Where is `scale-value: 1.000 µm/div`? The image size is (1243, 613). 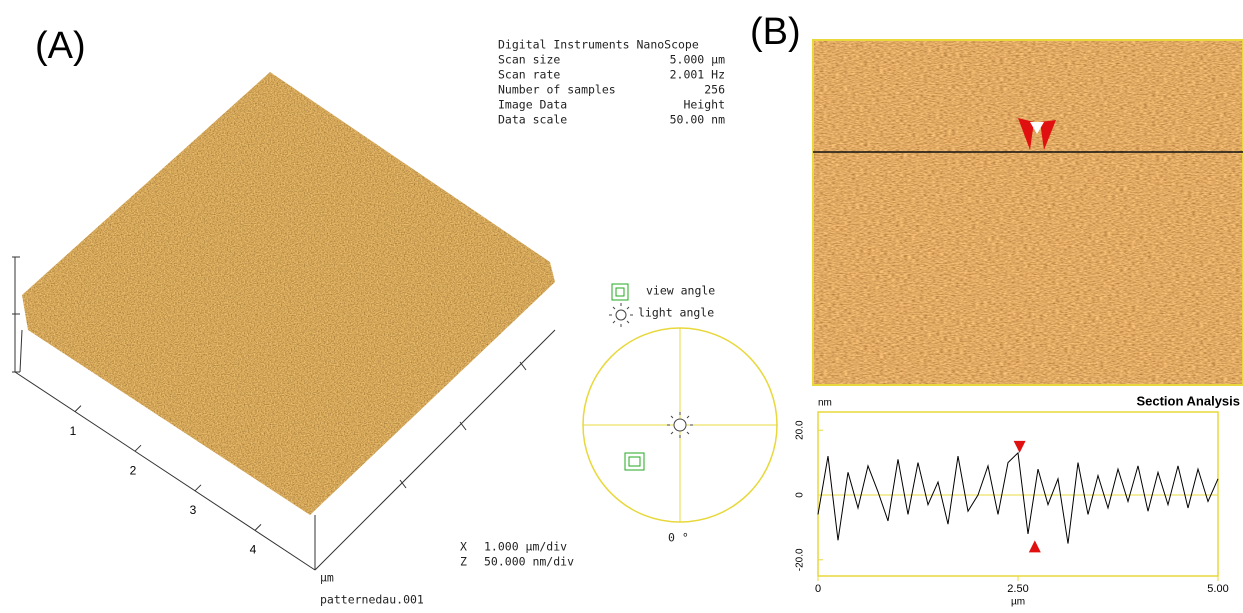
scale-value: 1.000 µm/div is located at coordinates (525, 547).